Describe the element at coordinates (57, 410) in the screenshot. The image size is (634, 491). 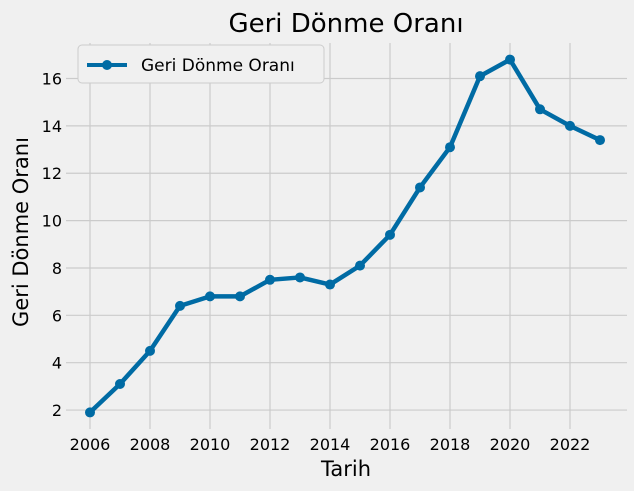
I see `y-tick-label: 2` at that location.